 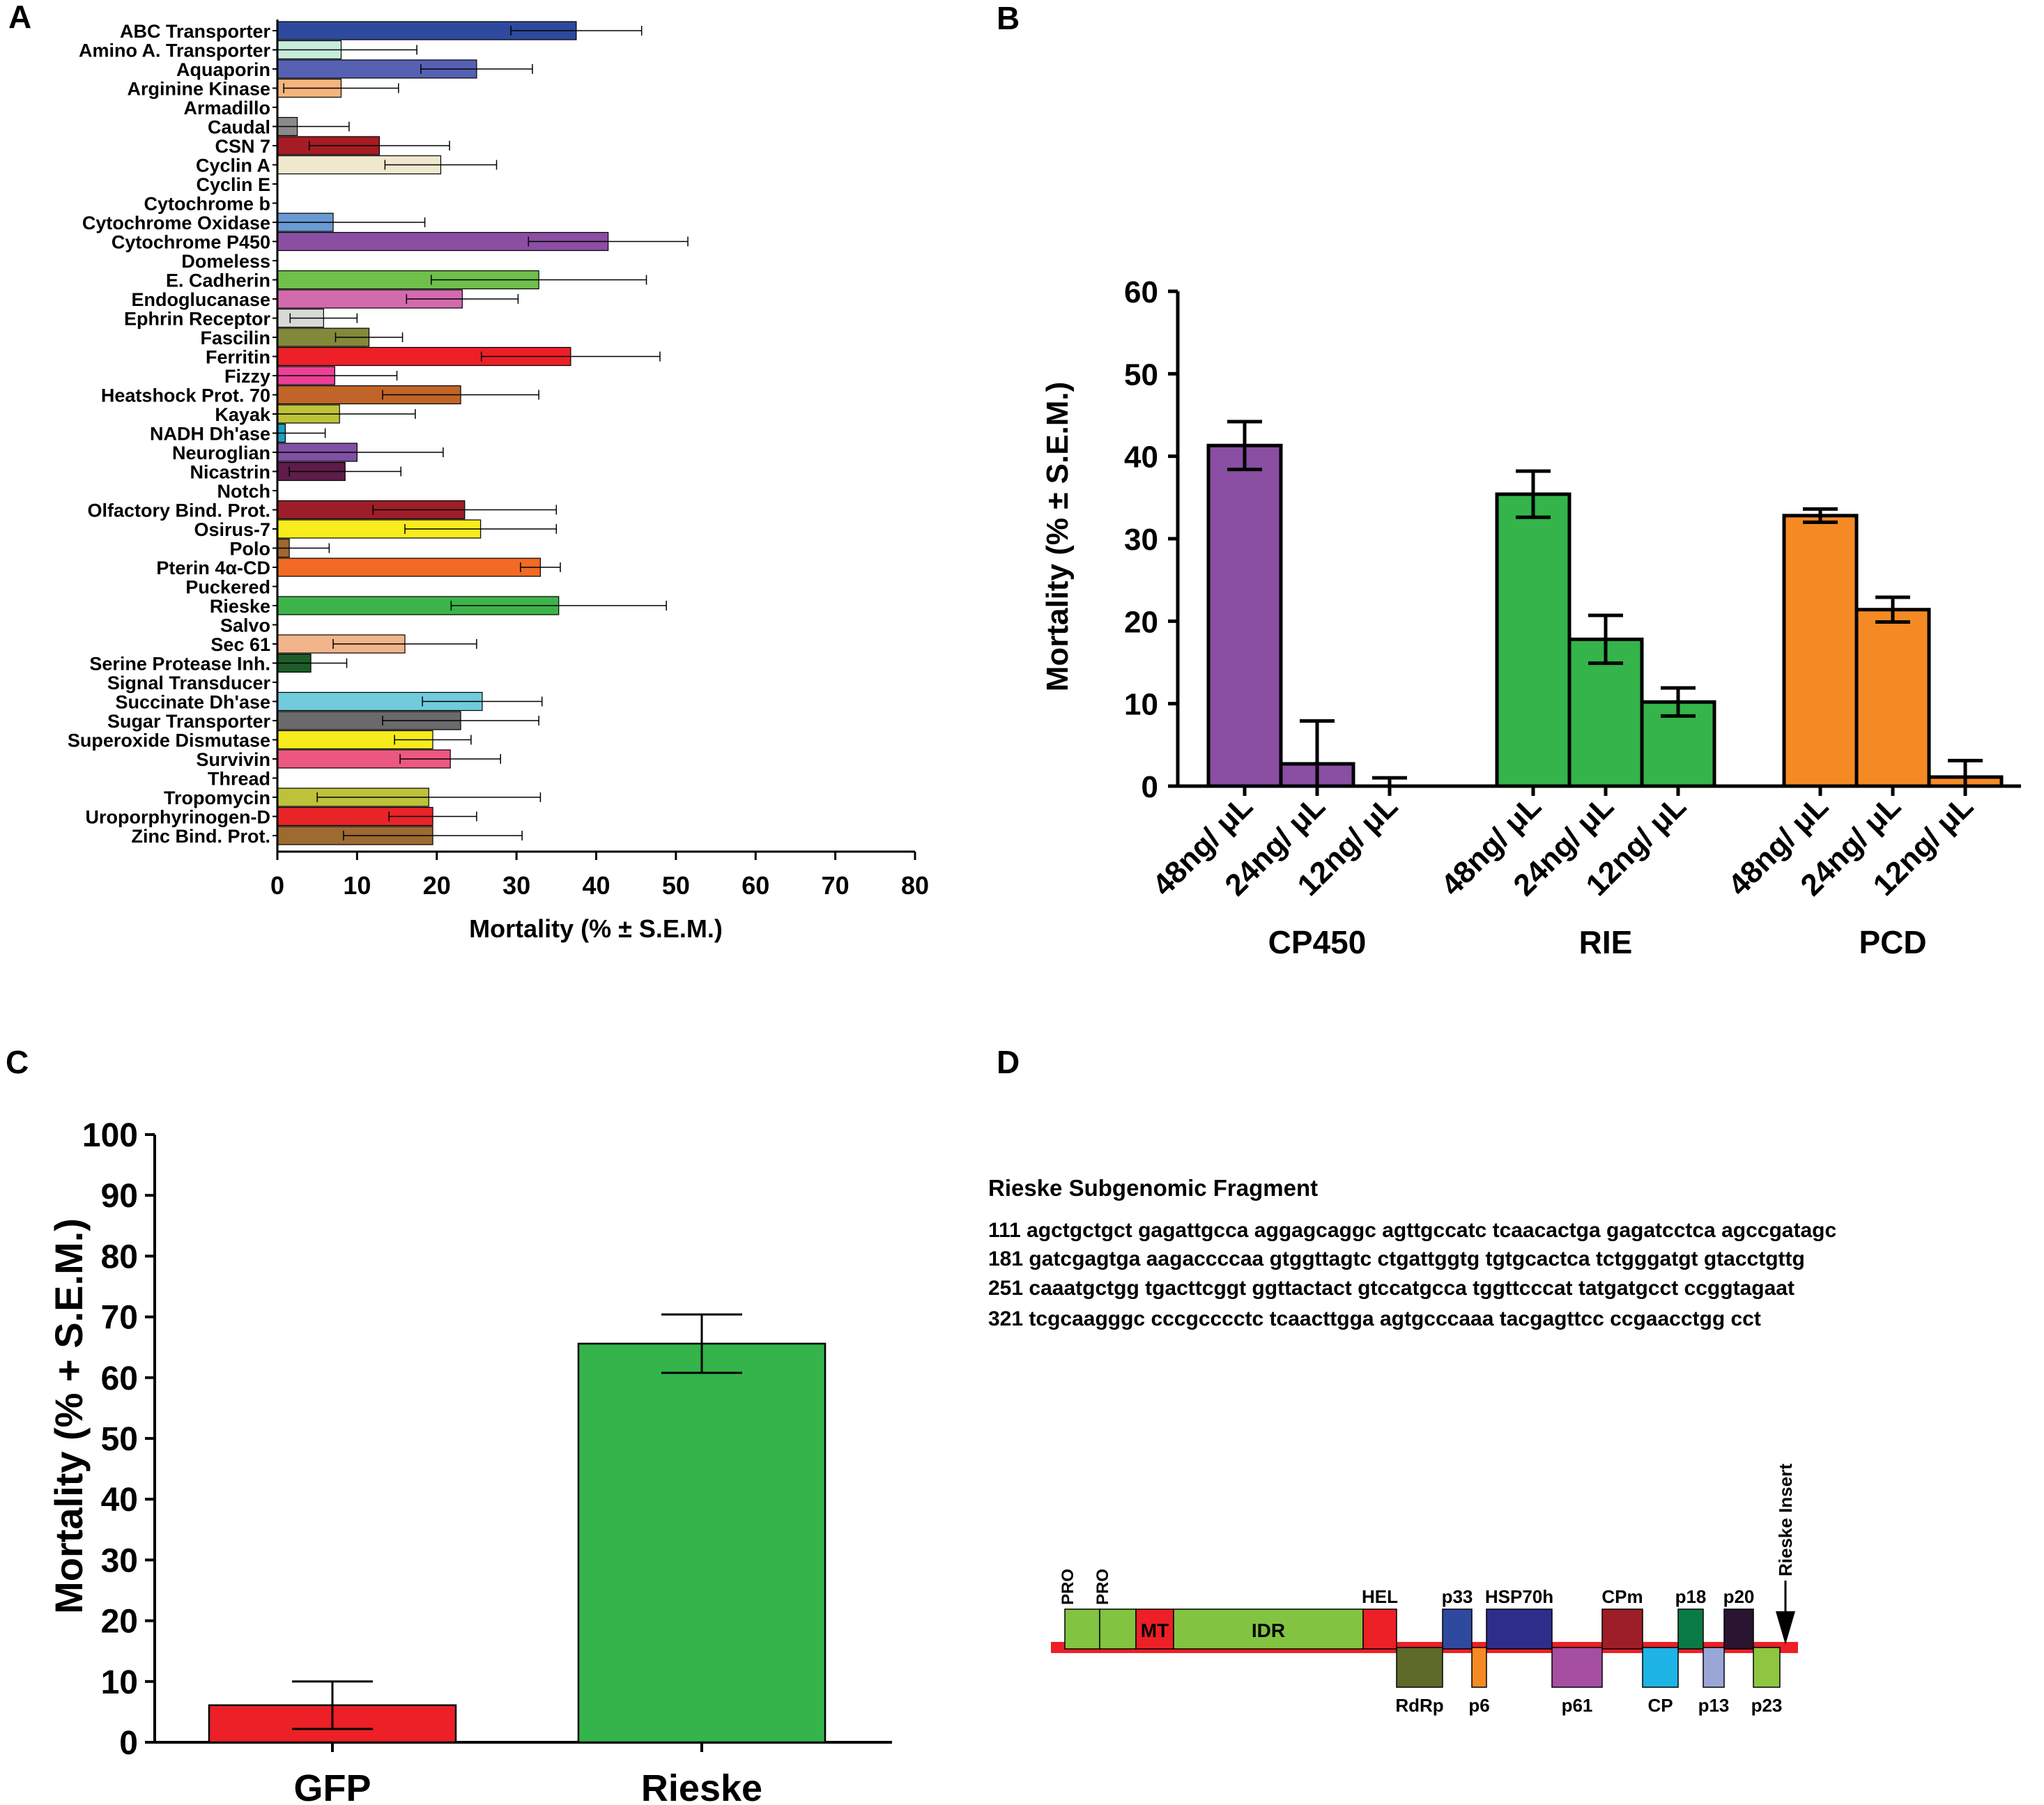 I want to click on category-label: NADH Dh'ase, so click(x=210, y=435).